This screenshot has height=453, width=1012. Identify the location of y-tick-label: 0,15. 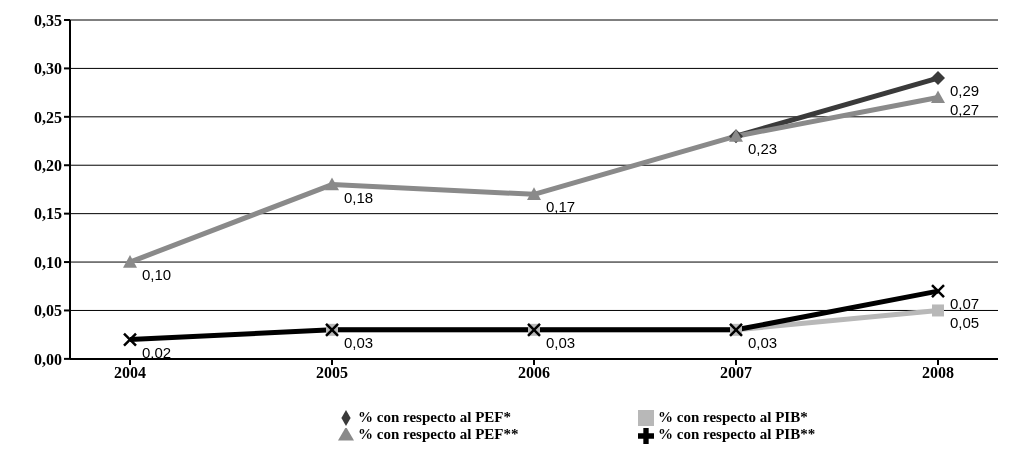
(48, 214).